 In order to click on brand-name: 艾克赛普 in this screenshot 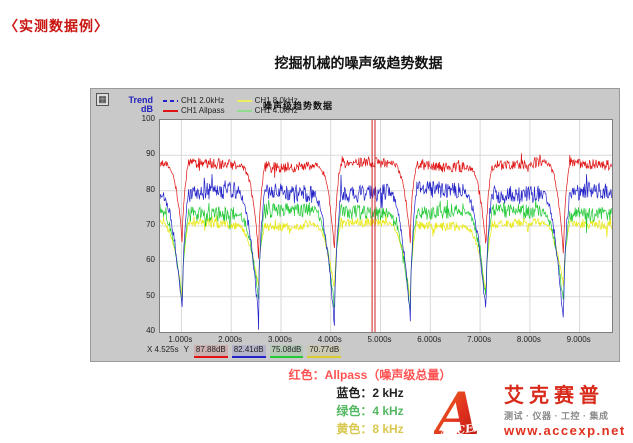, I will do `click(554, 396)`.